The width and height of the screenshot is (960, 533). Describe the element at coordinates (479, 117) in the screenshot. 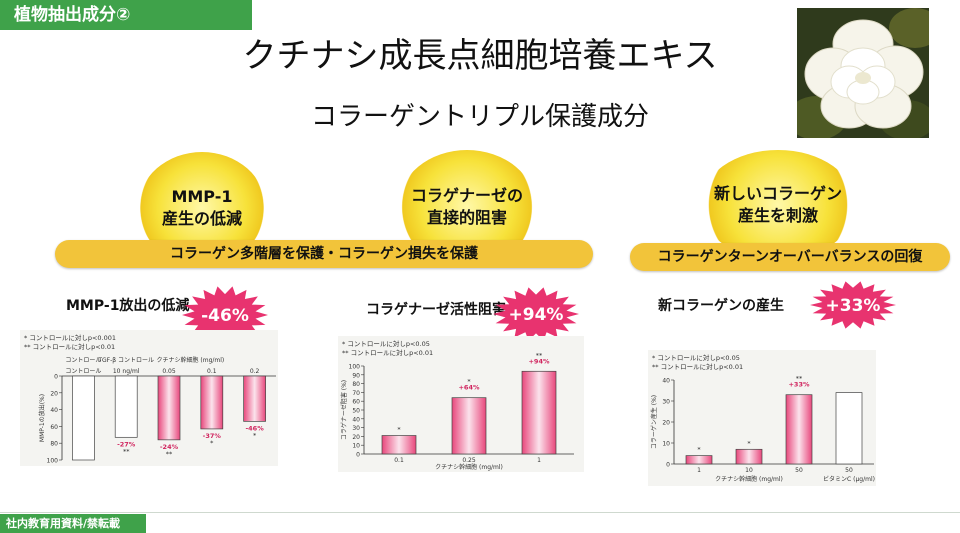

I see `page-subtitle: コラーゲントリプル保護成分` at that location.